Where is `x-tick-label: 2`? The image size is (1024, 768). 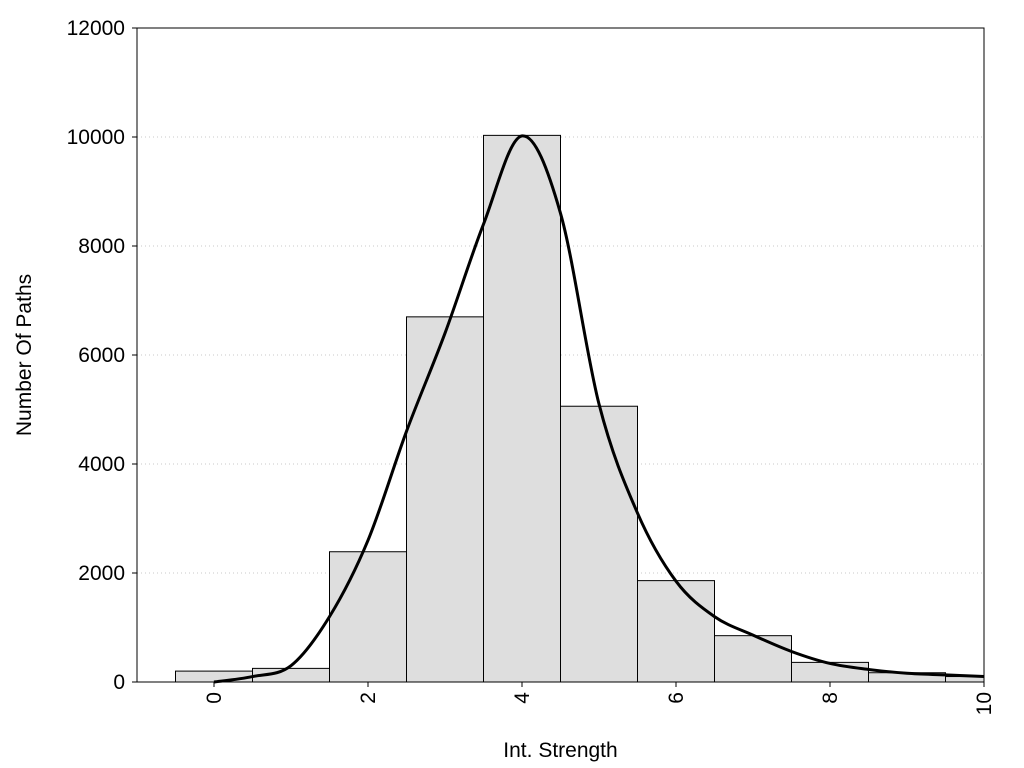 x-tick-label: 2 is located at coordinates (368, 698).